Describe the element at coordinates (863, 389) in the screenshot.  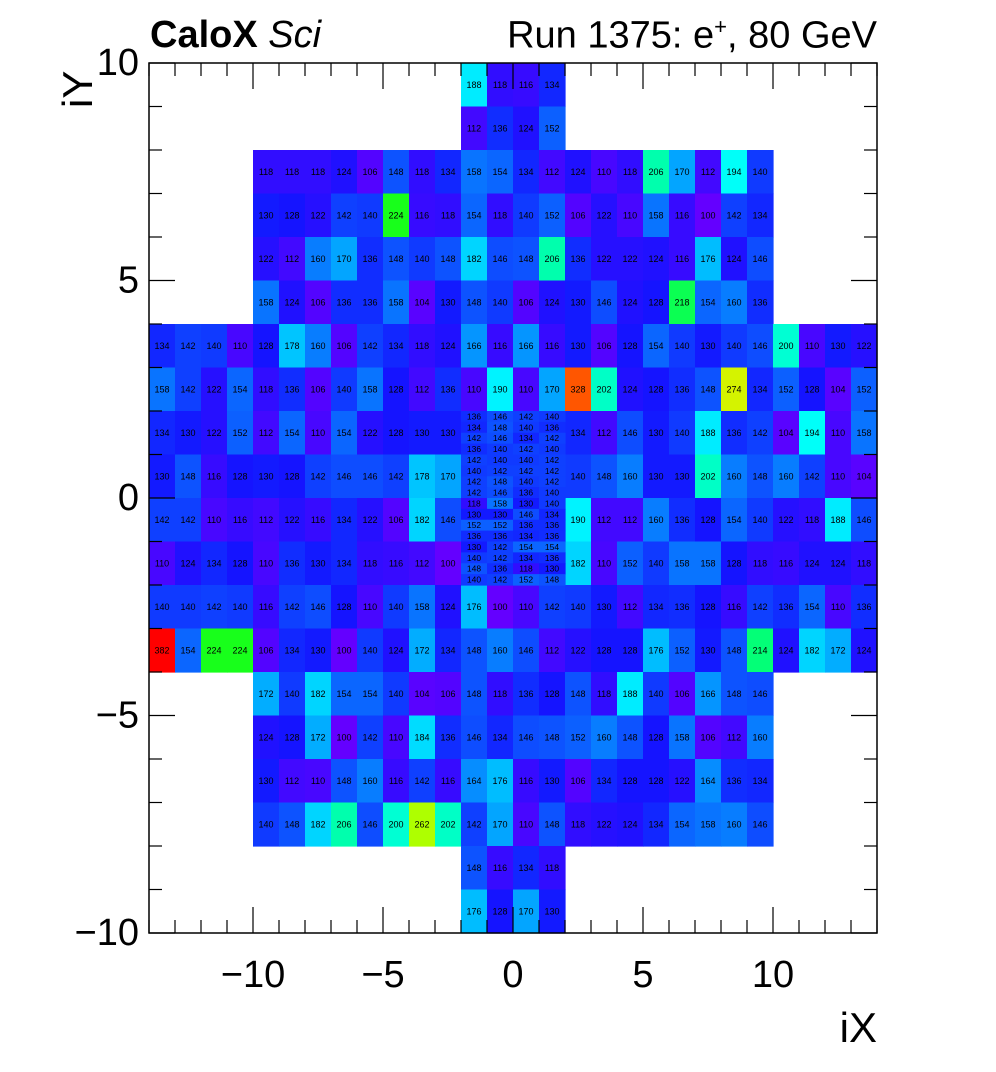
I see `cell-value-label: 152` at that location.